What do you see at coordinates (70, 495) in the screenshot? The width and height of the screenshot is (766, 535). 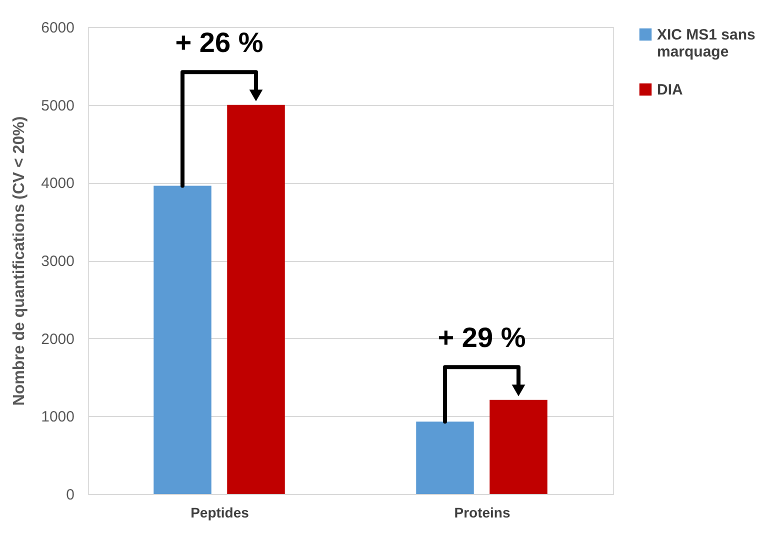 I see `y-tick-label: 0` at bounding box center [70, 495].